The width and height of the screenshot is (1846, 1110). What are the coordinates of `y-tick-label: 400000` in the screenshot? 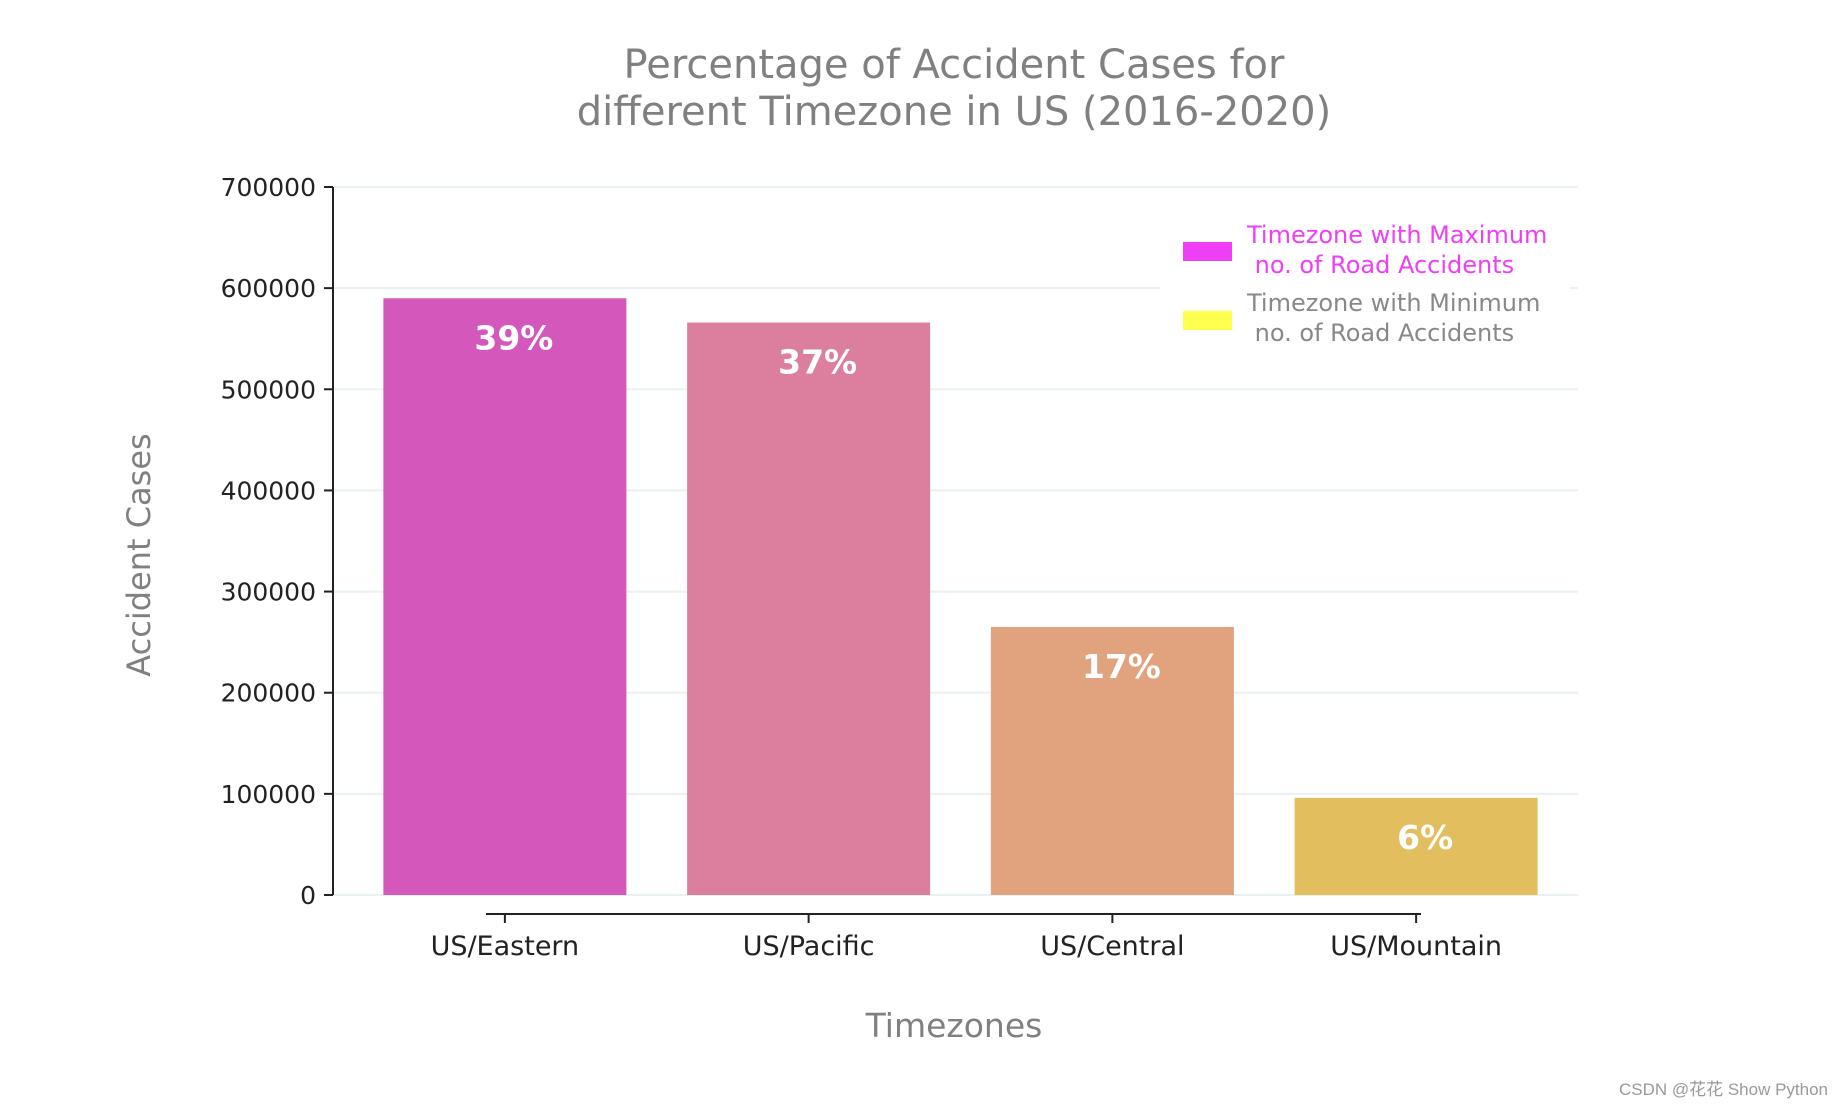 It's located at (268, 490).